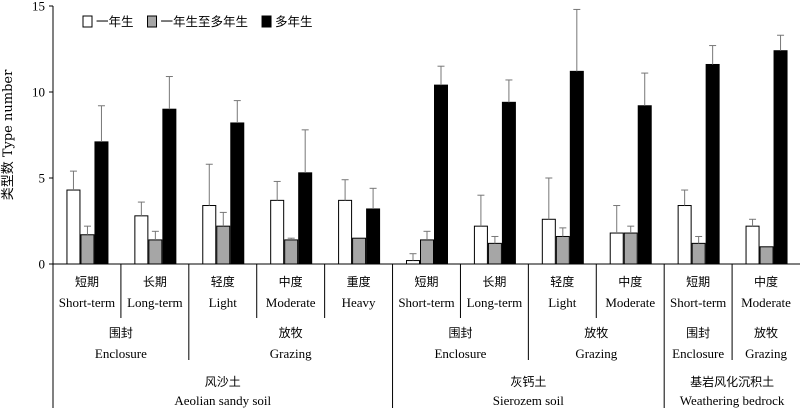 This screenshot has width=800, height=408. What do you see at coordinates (42, 264) in the screenshot?
I see `y-tick-label: 0` at bounding box center [42, 264].